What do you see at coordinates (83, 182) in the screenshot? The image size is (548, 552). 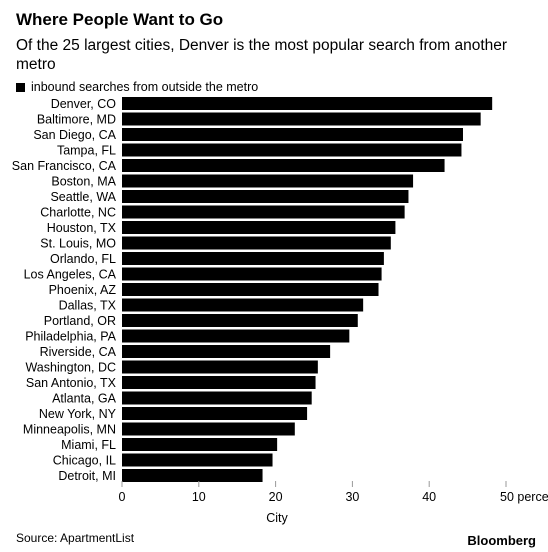 I see `category-label: Boston, MA` at bounding box center [83, 182].